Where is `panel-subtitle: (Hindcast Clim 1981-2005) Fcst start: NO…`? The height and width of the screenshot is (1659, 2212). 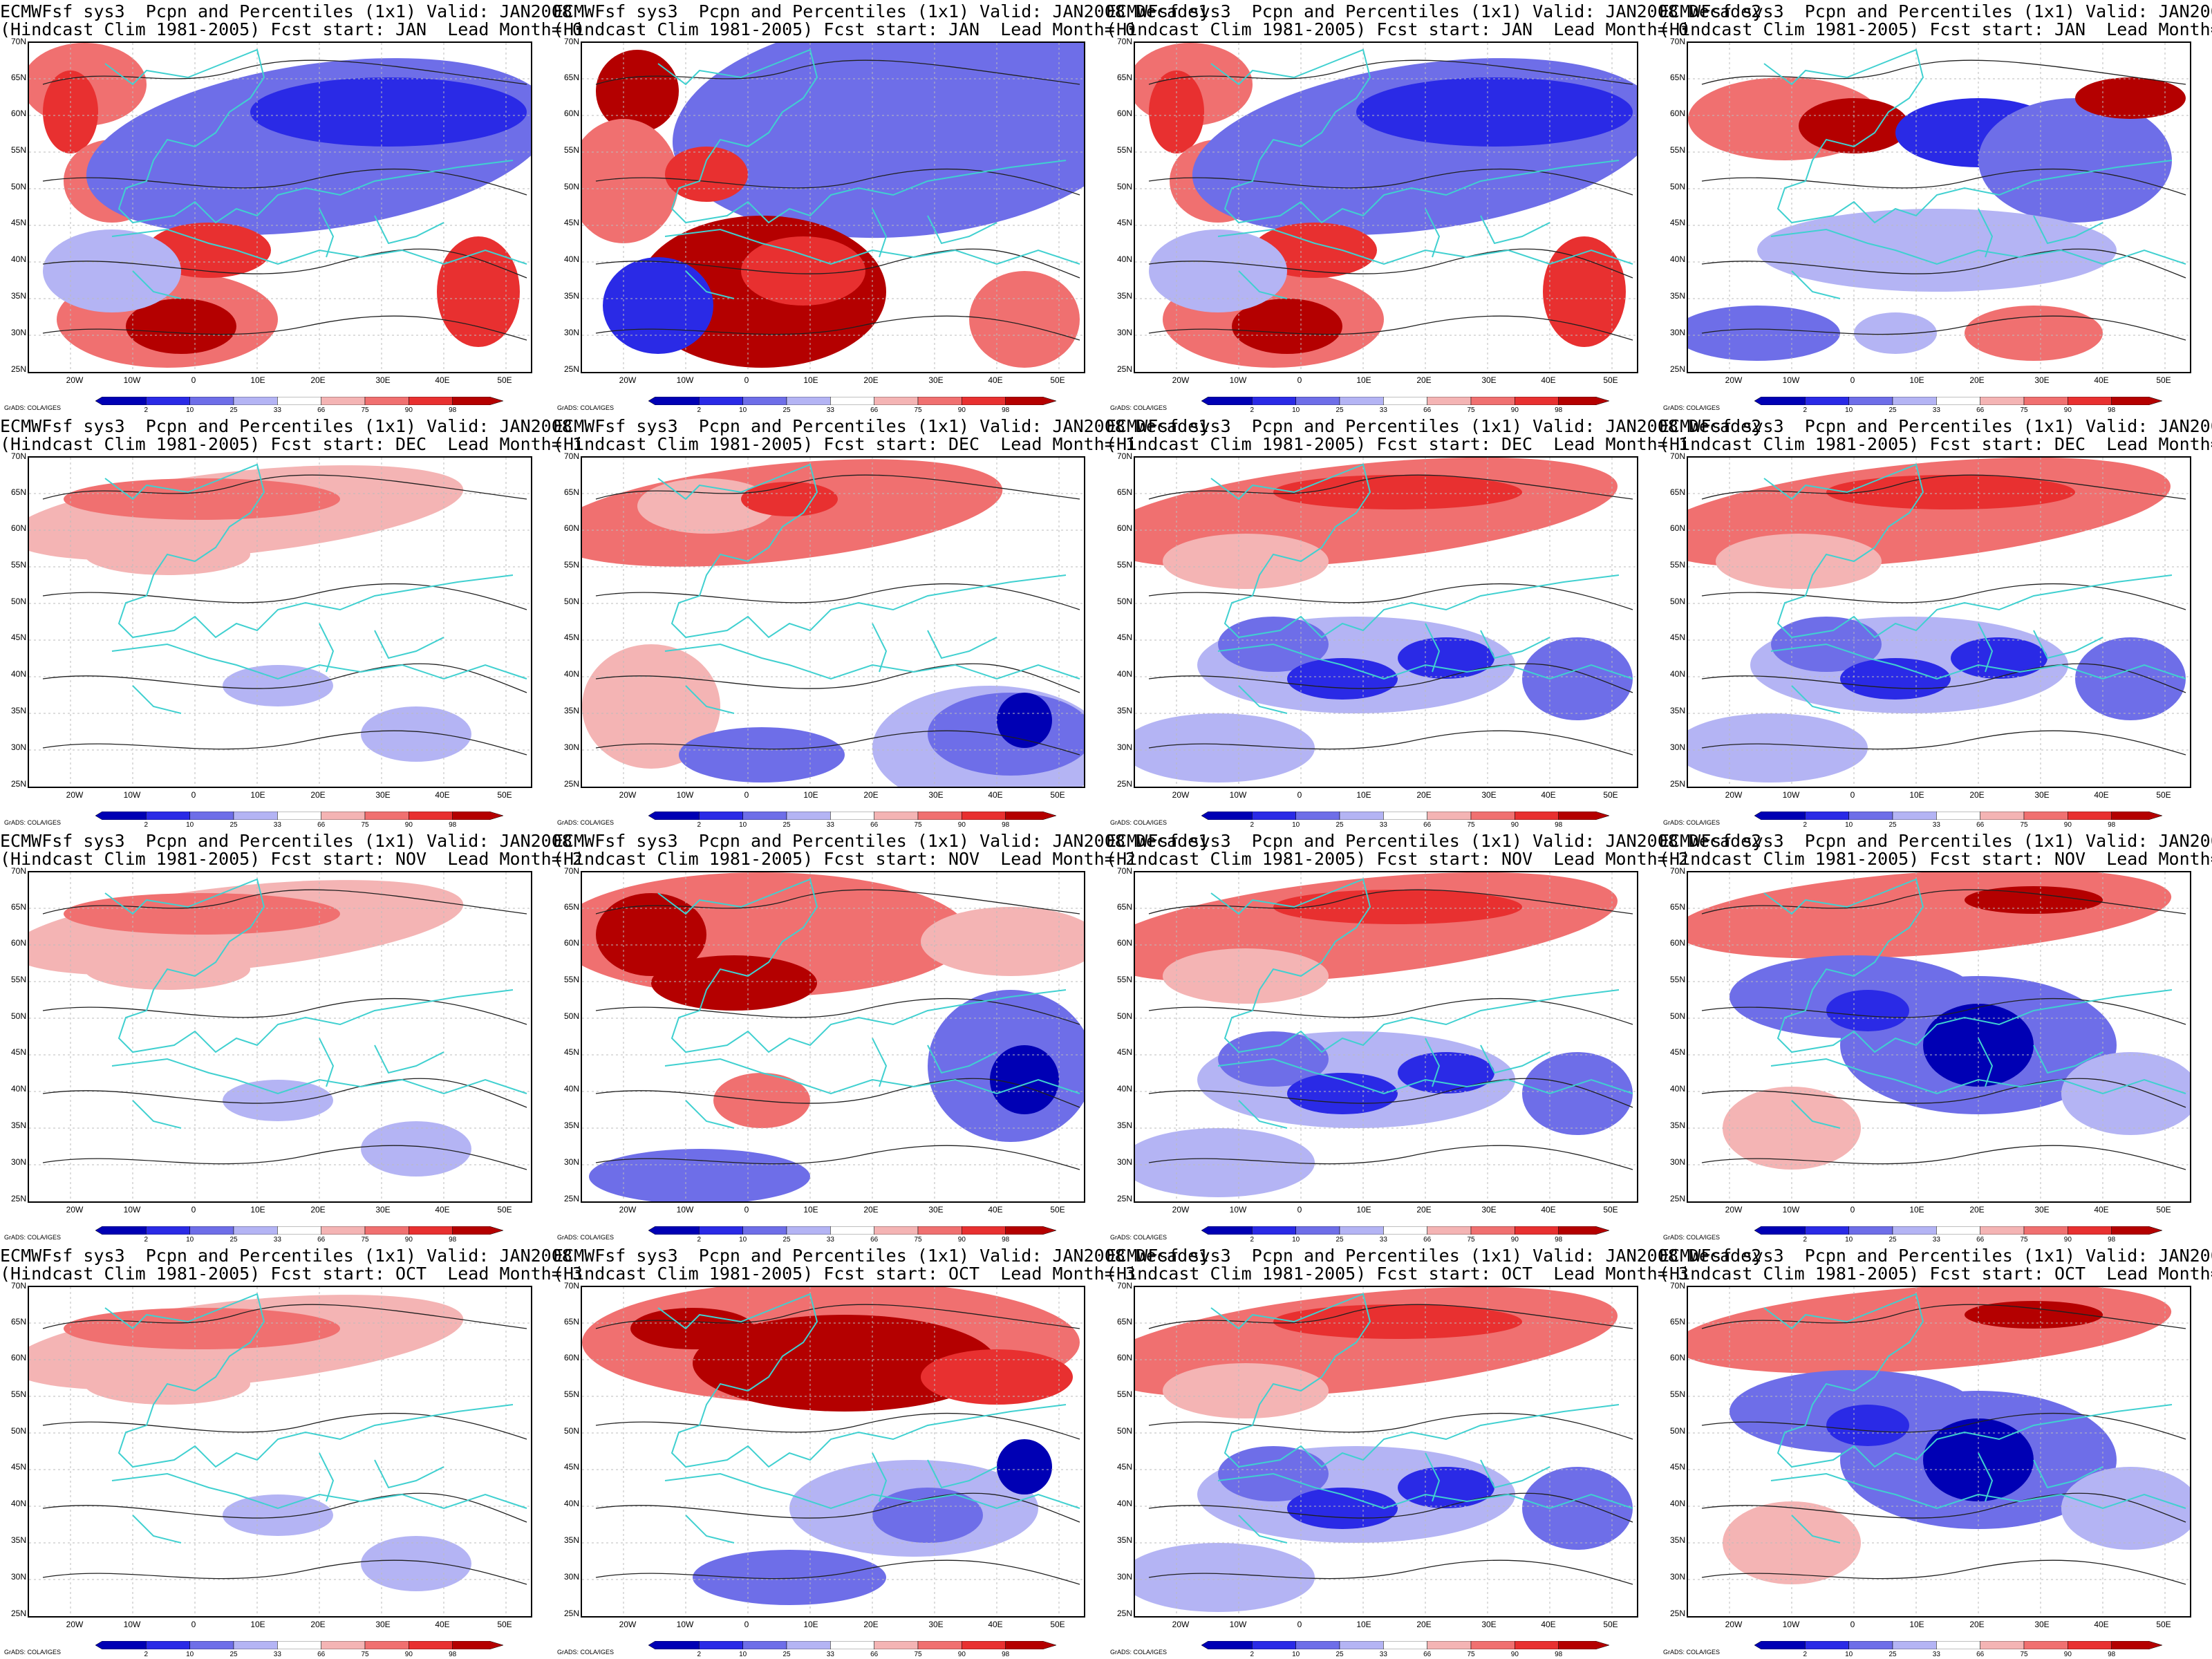 panel-subtitle: (Hindcast Clim 1981-2005) Fcst start: NO… is located at coordinates (1935, 859).